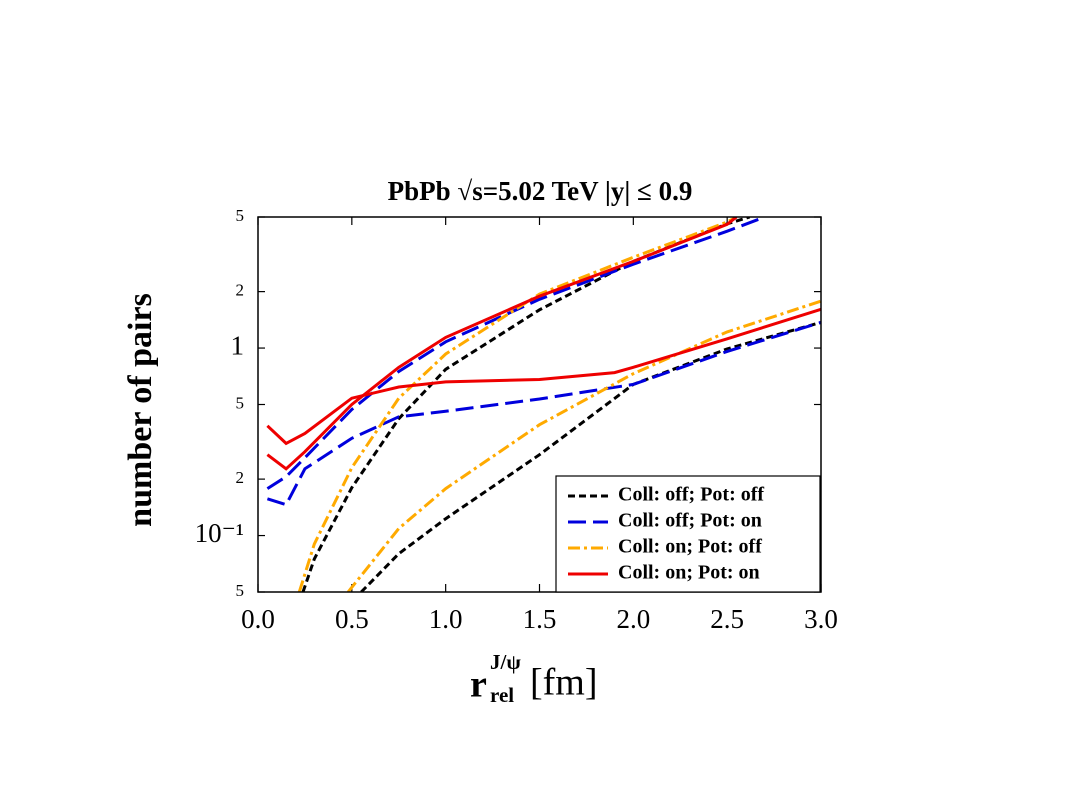 The height and width of the screenshot is (810, 1079). Describe the element at coordinates (352, 619) in the screenshot. I see `x-tick-label: 0.5` at that location.